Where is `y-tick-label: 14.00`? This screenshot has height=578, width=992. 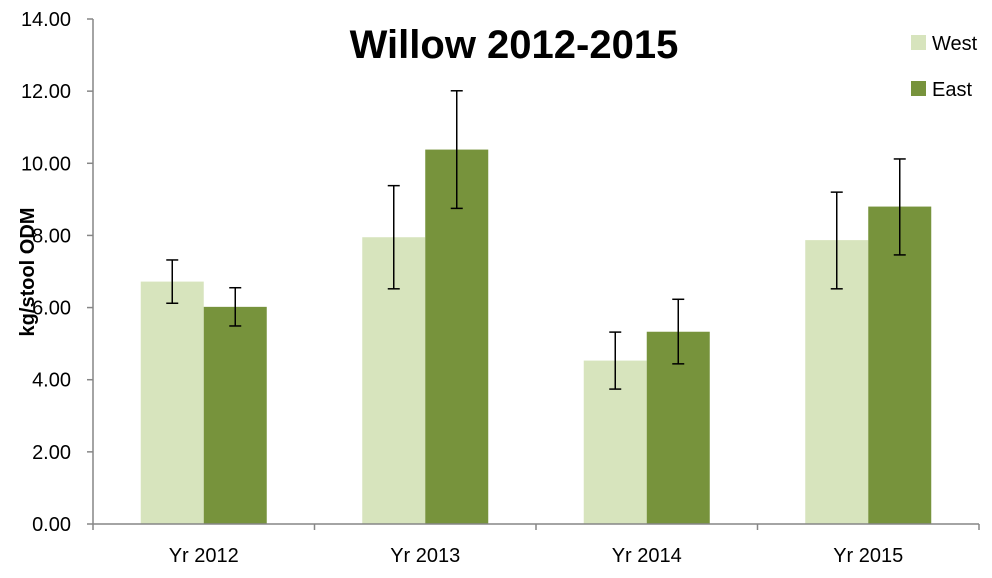 y-tick-label: 14.00 is located at coordinates (46, 20).